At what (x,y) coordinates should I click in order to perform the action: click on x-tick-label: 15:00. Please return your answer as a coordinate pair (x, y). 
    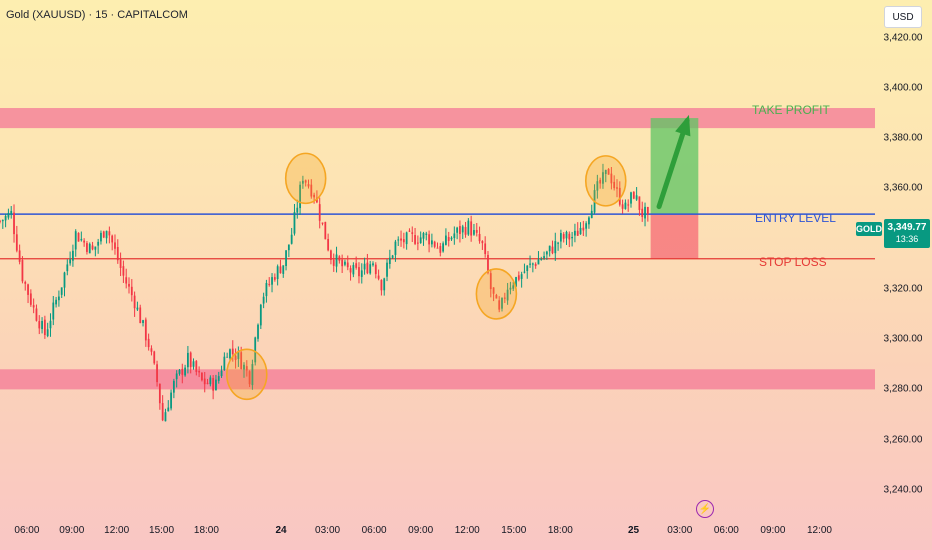
    Looking at the image, I should click on (514, 530).